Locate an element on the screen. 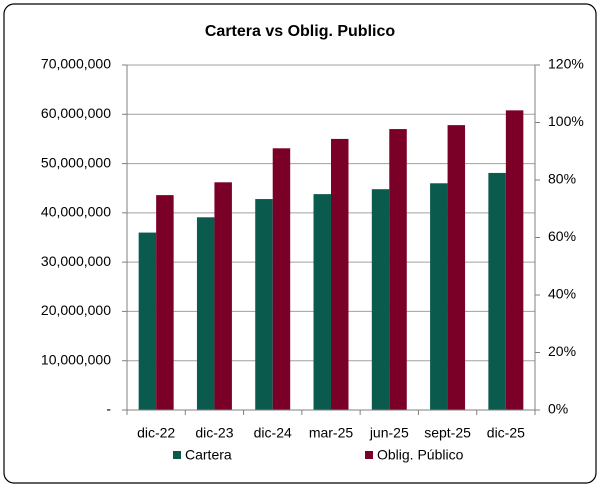  y-tick-label: 30,000,000 is located at coordinates (76, 261).